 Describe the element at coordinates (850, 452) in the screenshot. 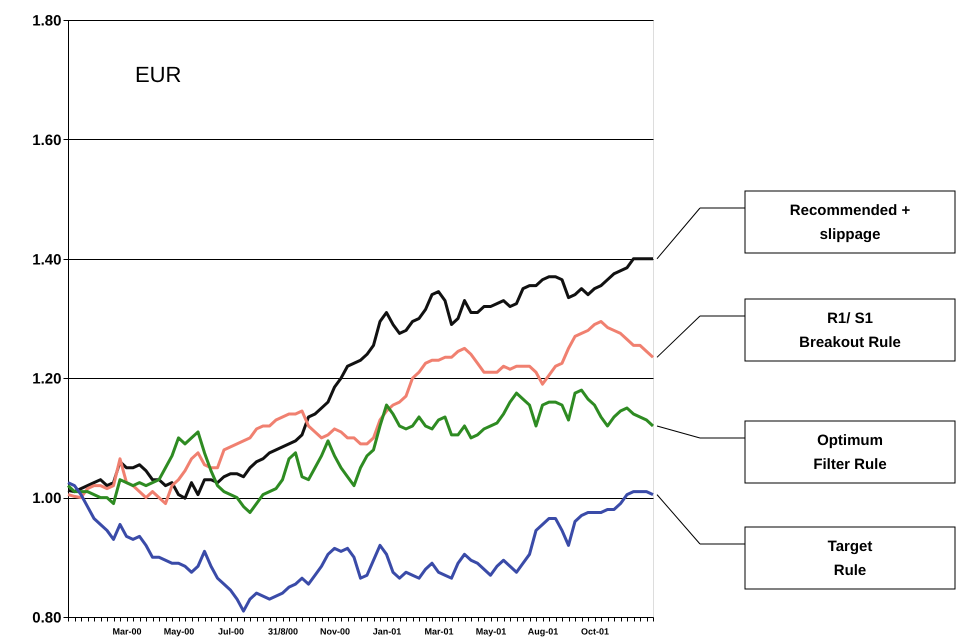

I see `text: Optimum Filter Rule` at that location.